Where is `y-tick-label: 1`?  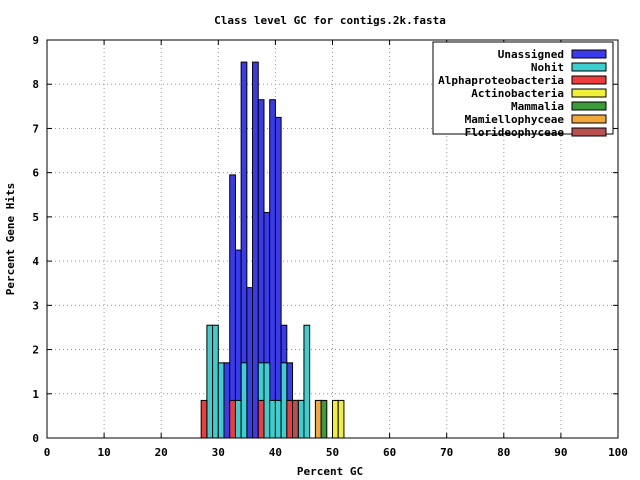 y-tick-label: 1 is located at coordinates (35, 394).